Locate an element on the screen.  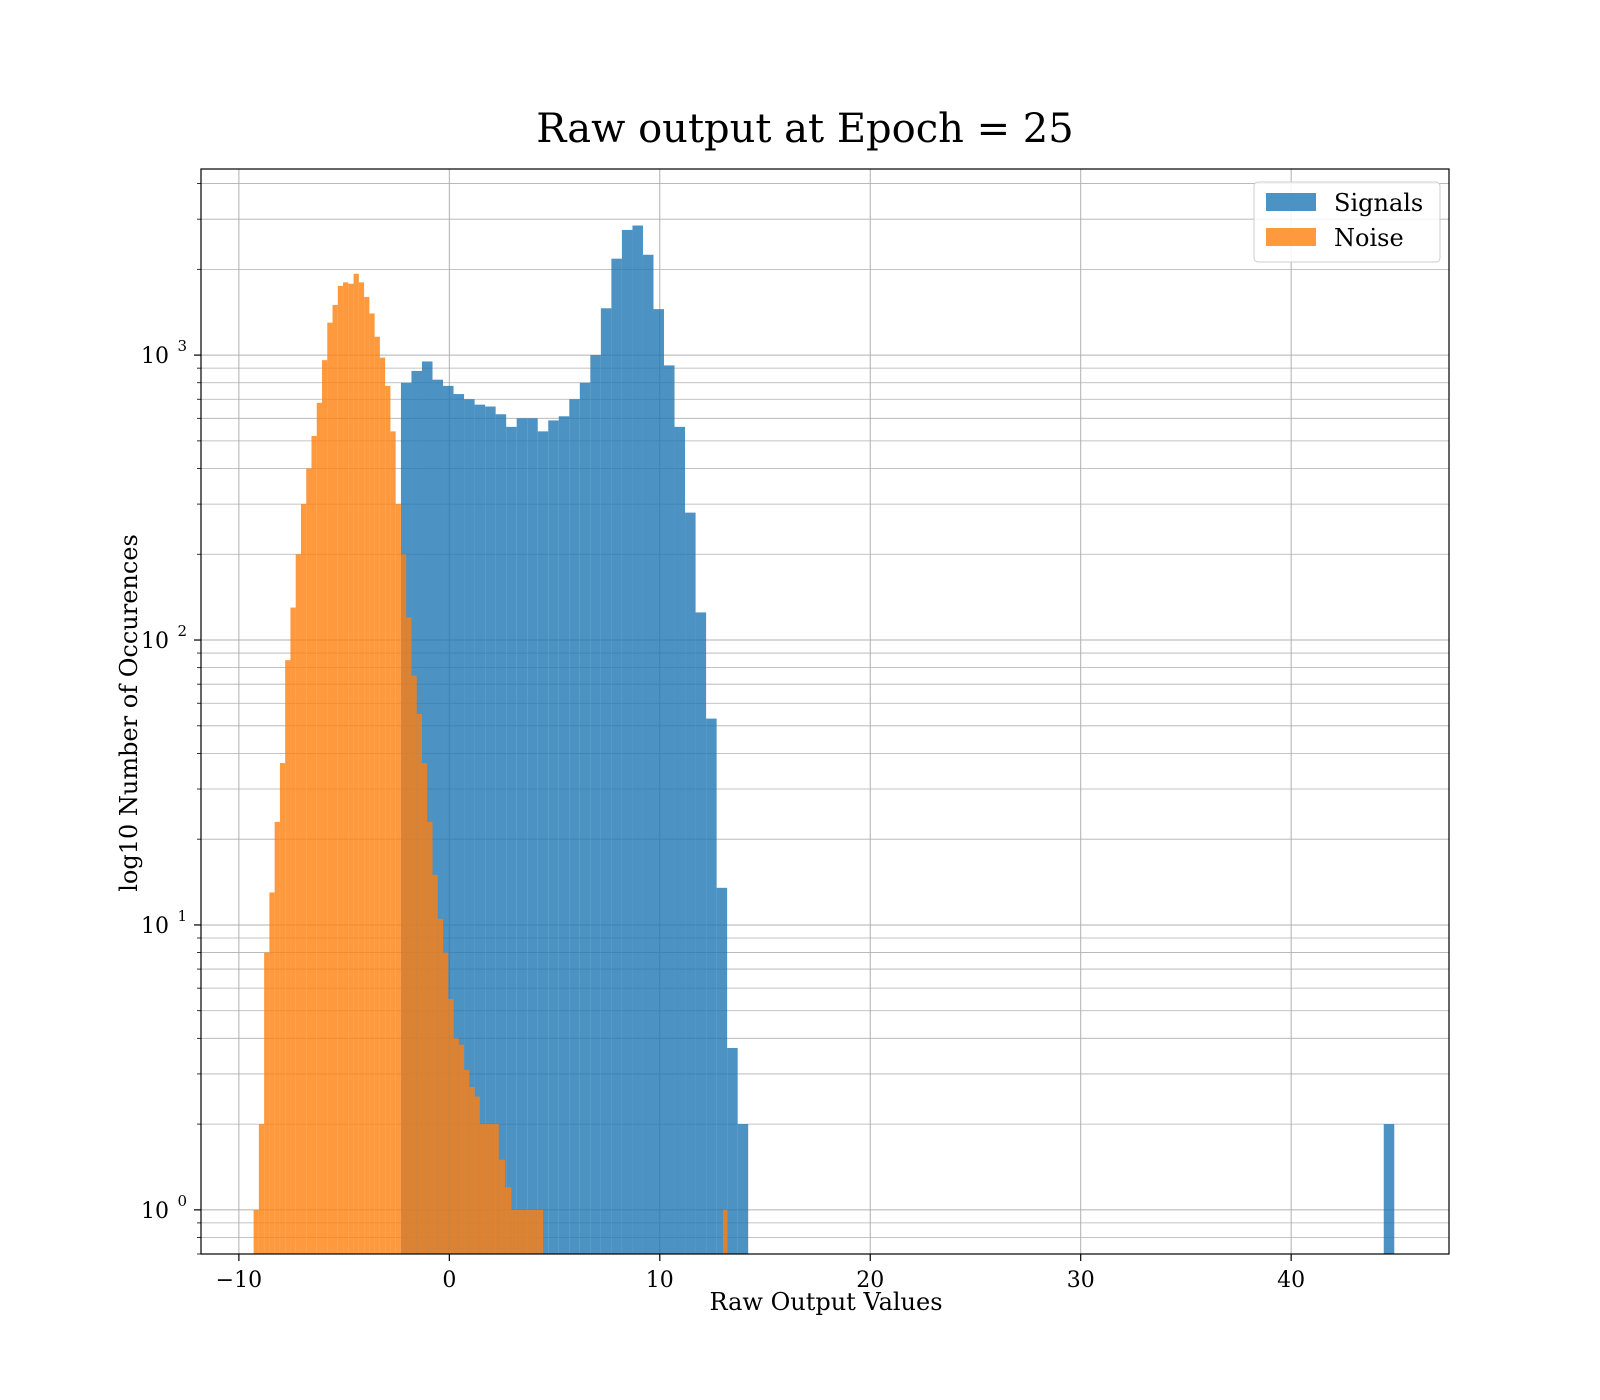
x-tick-label: 40 is located at coordinates (1291, 1280).